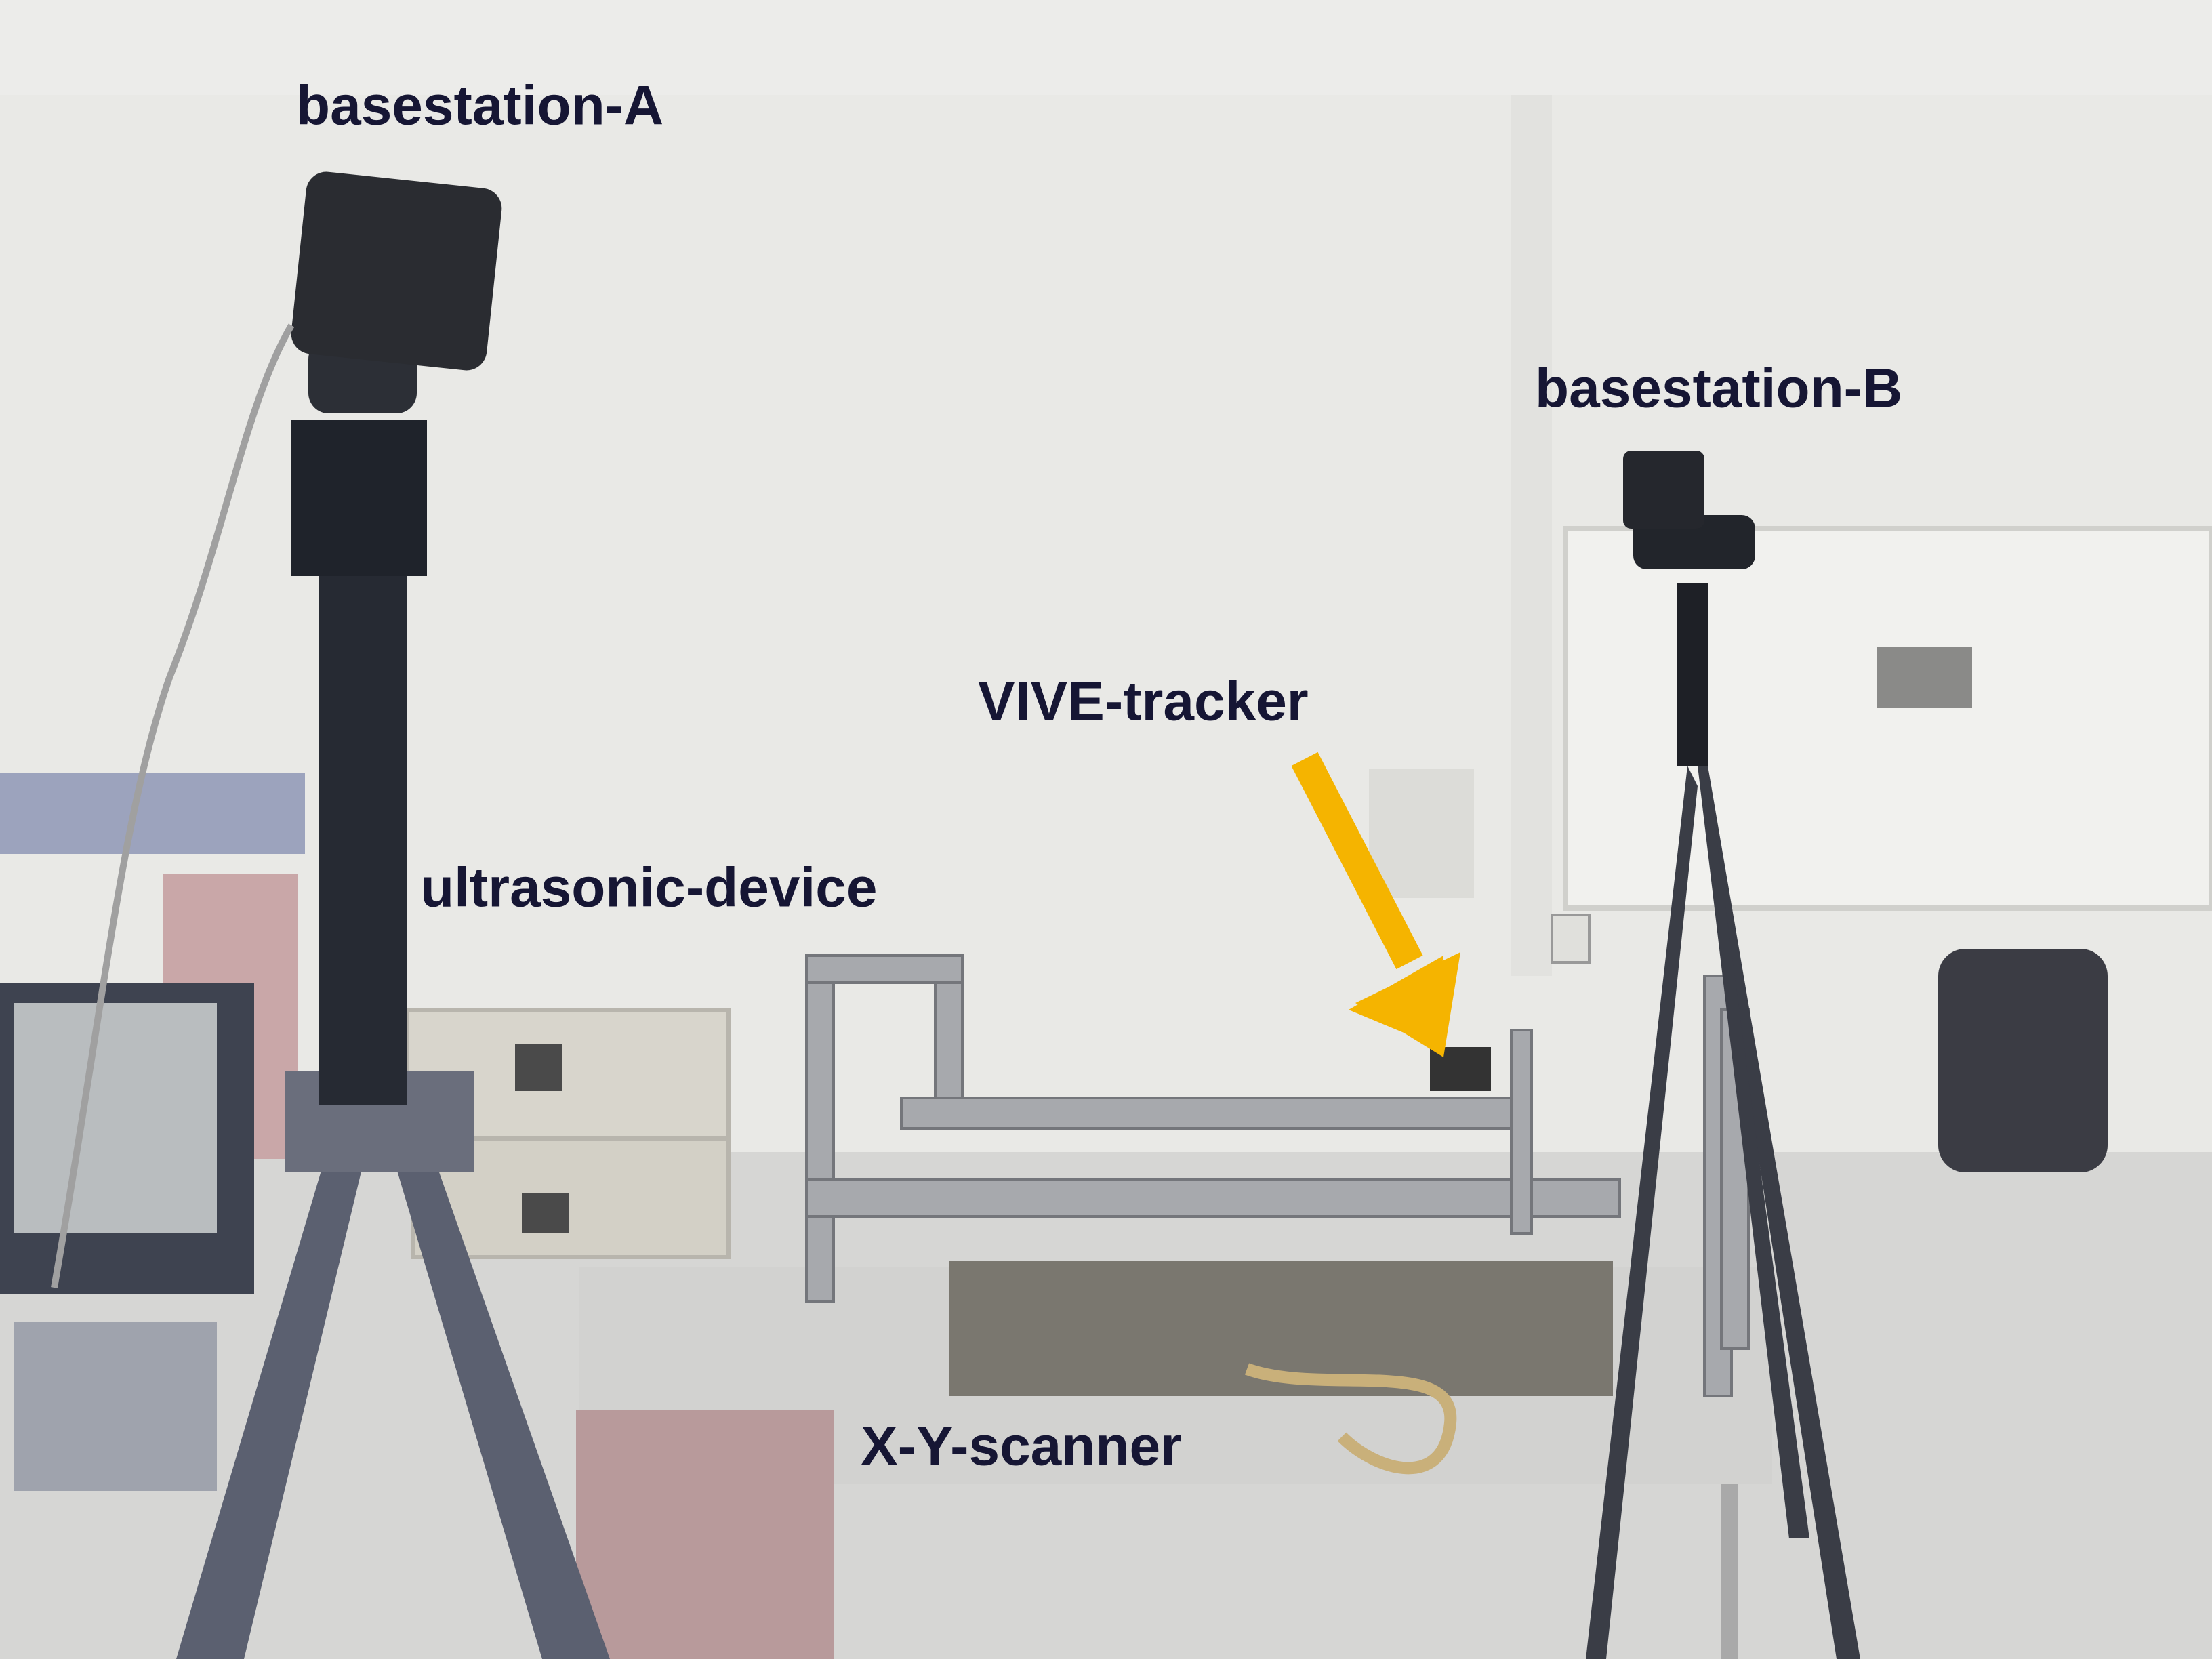  What do you see at coordinates (1350, 1419) in the screenshot?
I see `hose` at bounding box center [1350, 1419].